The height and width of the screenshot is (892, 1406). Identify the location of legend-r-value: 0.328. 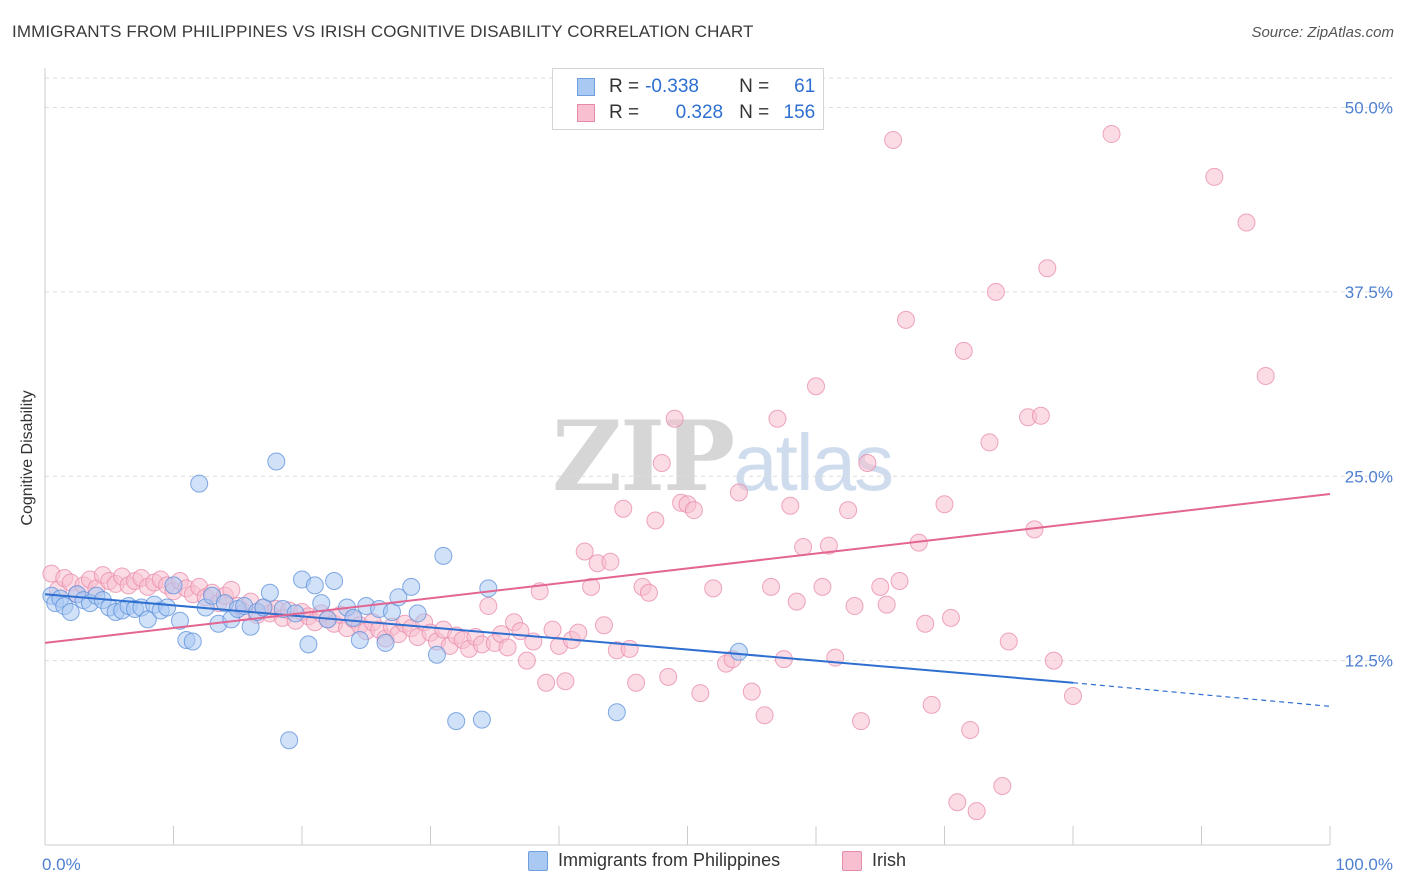
(699, 112).